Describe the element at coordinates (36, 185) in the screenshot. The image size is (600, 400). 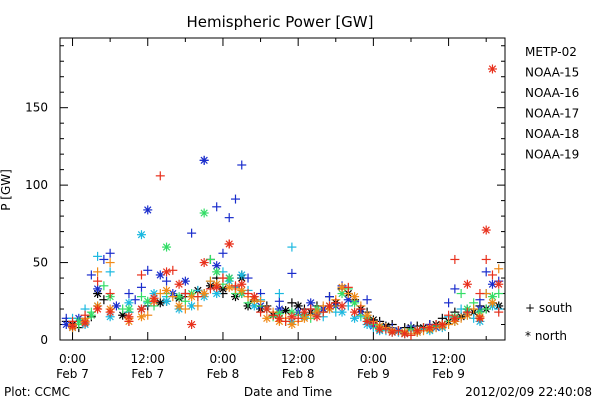
I see `y-tick-label: 100` at that location.